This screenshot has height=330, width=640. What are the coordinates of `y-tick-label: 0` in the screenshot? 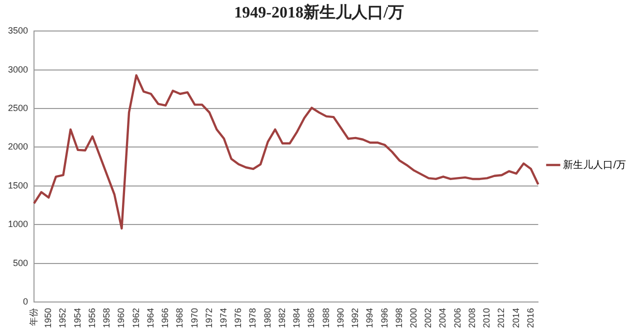 It's located at (25, 301).